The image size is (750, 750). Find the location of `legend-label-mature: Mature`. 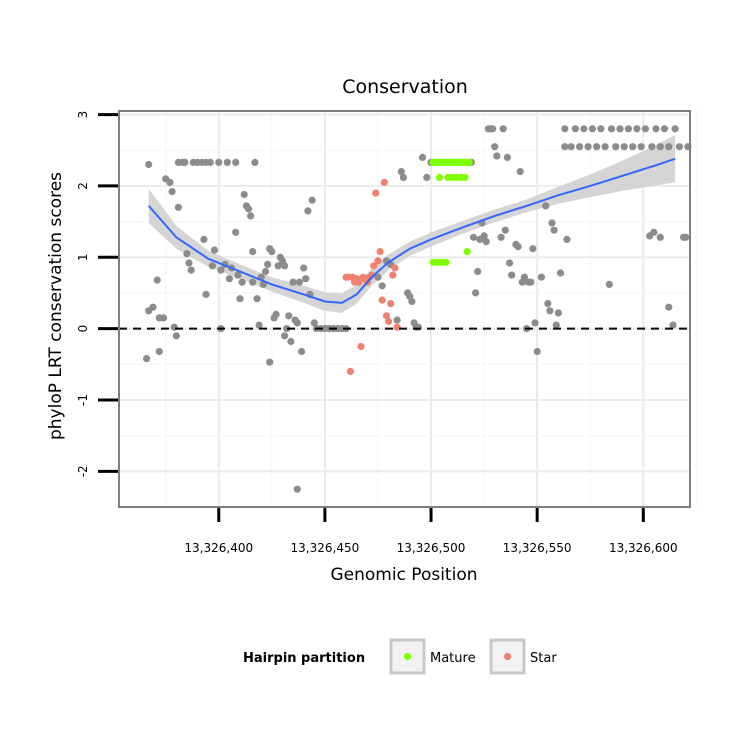

legend-label-mature: Mature is located at coordinates (453, 658).